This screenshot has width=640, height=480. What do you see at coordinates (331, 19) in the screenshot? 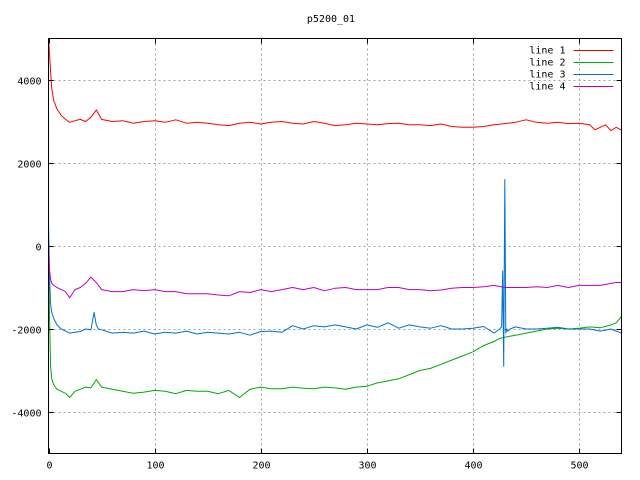
I see `chart-title: p5200_01` at bounding box center [331, 19].